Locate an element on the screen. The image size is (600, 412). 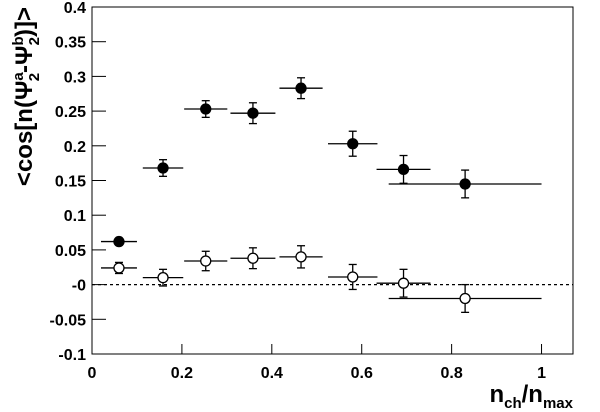
y-axis-label-part: b is located at coordinates (18, 40).